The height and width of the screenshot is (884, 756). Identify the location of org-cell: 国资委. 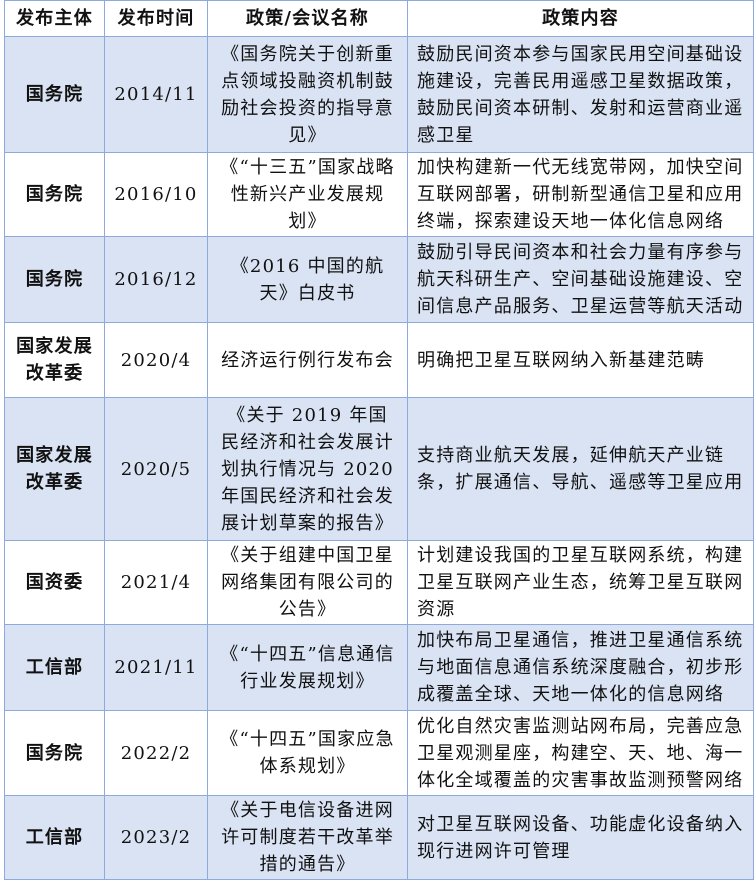
(54, 582).